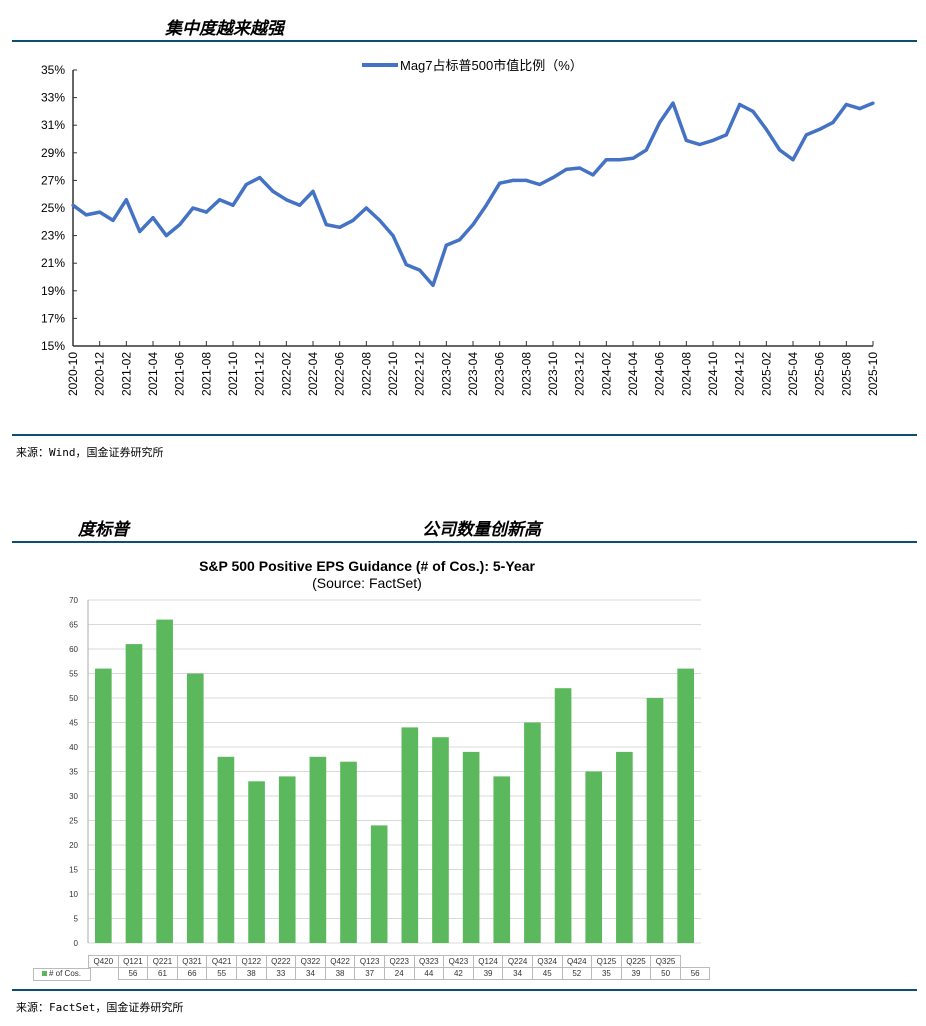  What do you see at coordinates (226, 849) in the screenshot?
I see `bar-Q421` at bounding box center [226, 849].